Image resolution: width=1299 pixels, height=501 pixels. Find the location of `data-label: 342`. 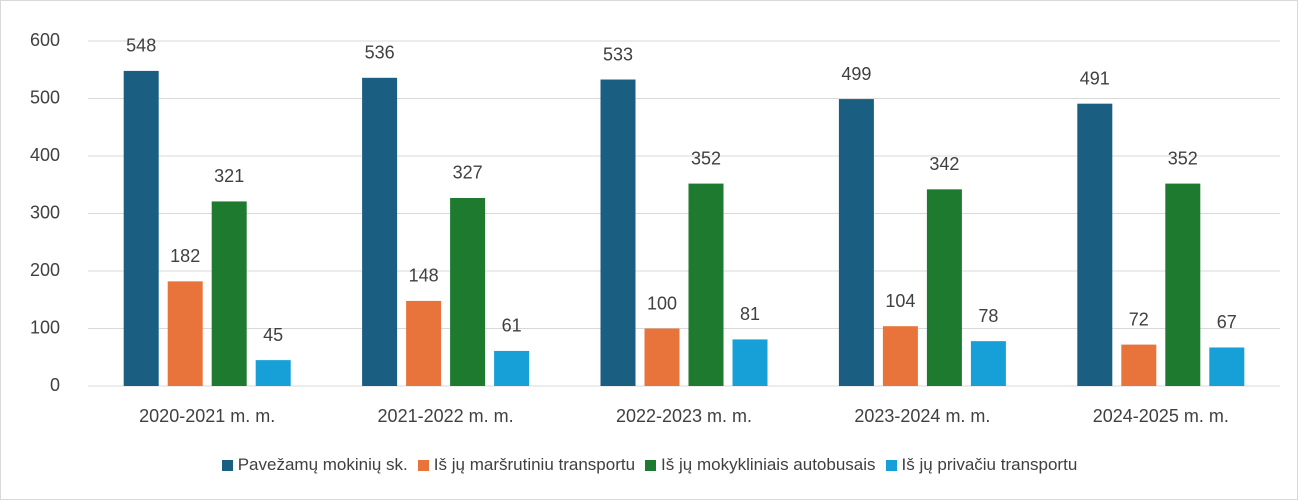

data-label: 342 is located at coordinates (944, 164).